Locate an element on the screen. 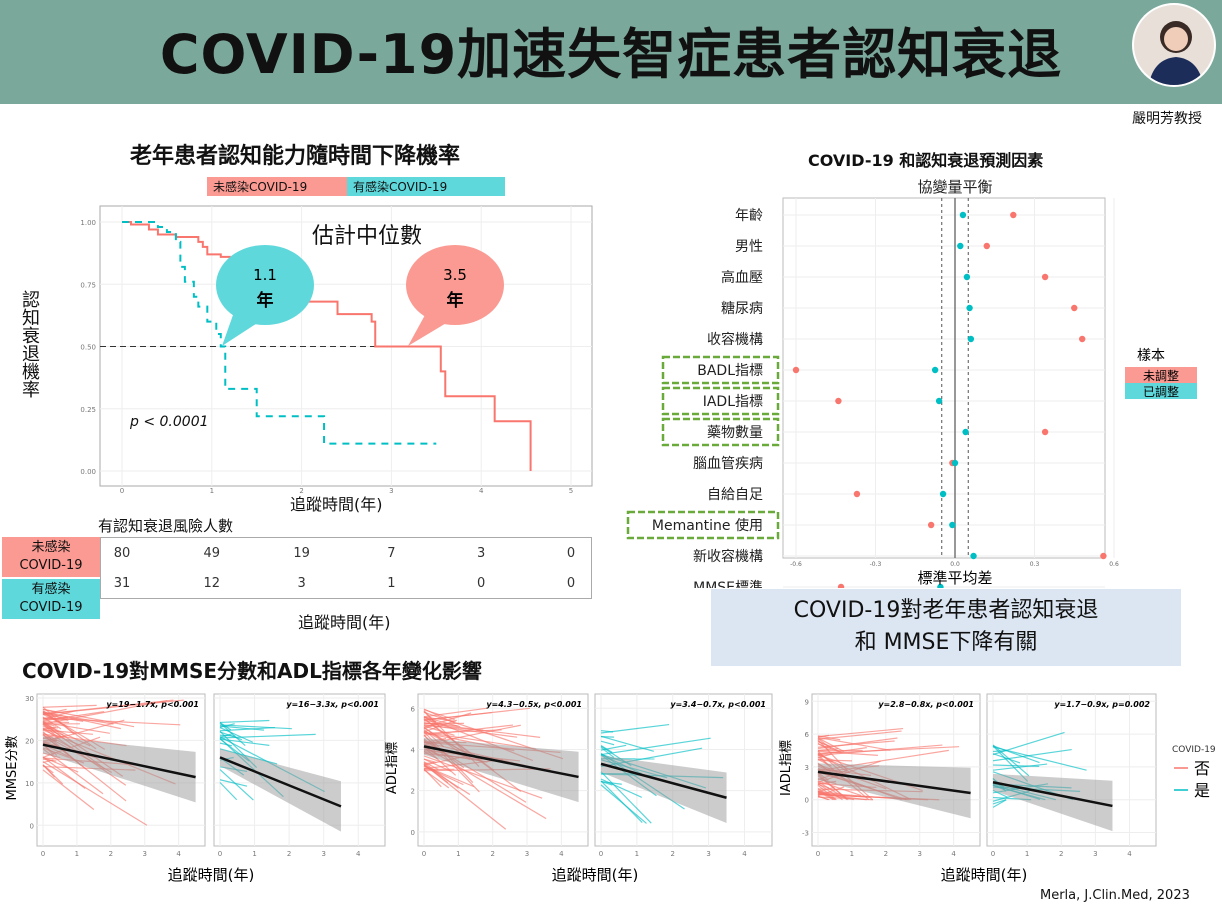 This screenshot has height=914, width=1222. covariate-label: Memantine 使用 is located at coordinates (707, 525).